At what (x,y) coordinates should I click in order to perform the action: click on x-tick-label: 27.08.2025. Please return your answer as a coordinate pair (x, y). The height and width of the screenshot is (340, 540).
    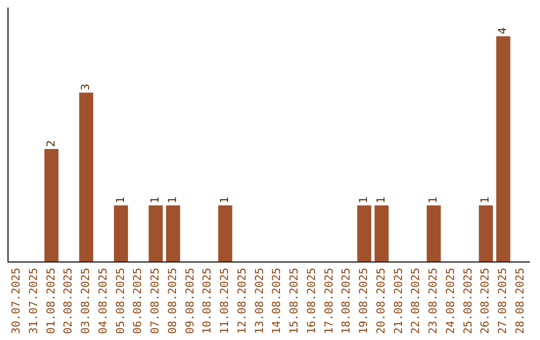
    Looking at the image, I should click on (503, 301).